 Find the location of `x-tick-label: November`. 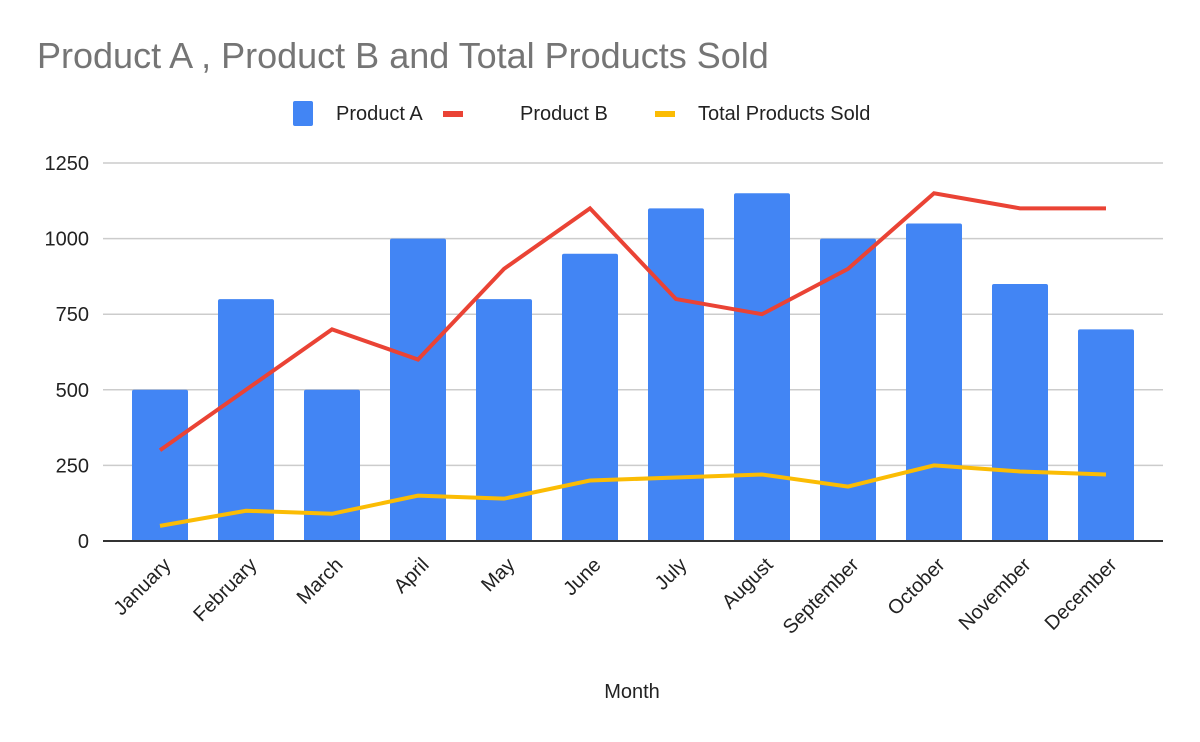

x-tick-label: November is located at coordinates (995, 594).